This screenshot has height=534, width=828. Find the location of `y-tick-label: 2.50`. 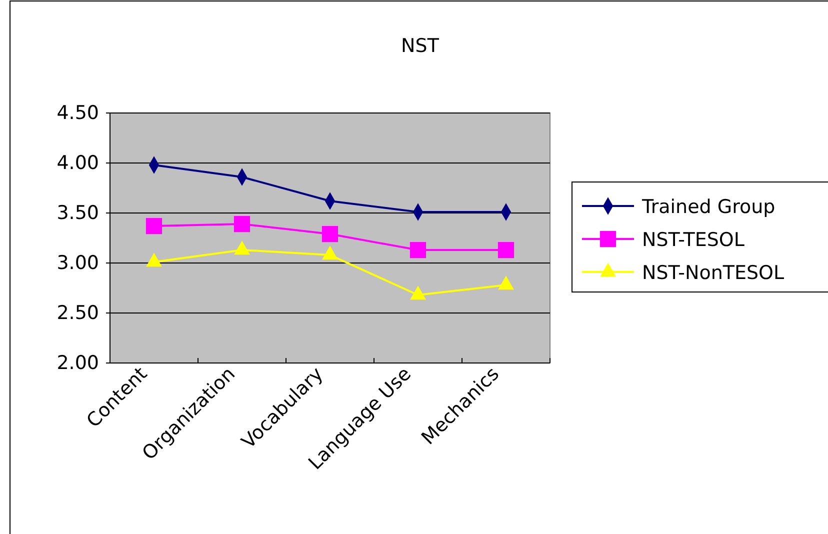

y-tick-label: 2.50 is located at coordinates (77, 313).